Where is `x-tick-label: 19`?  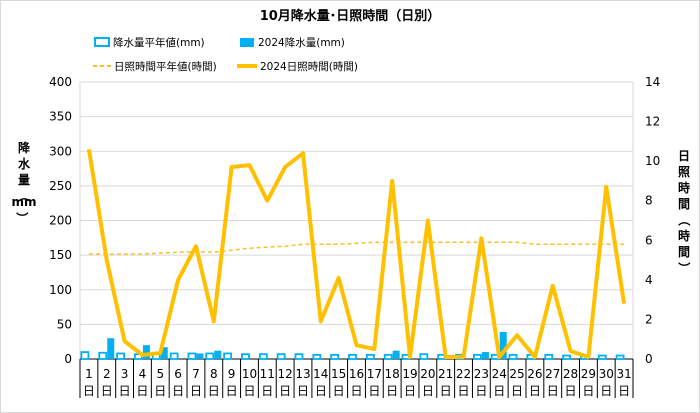 x-tick-label: 19 is located at coordinates (409, 374).